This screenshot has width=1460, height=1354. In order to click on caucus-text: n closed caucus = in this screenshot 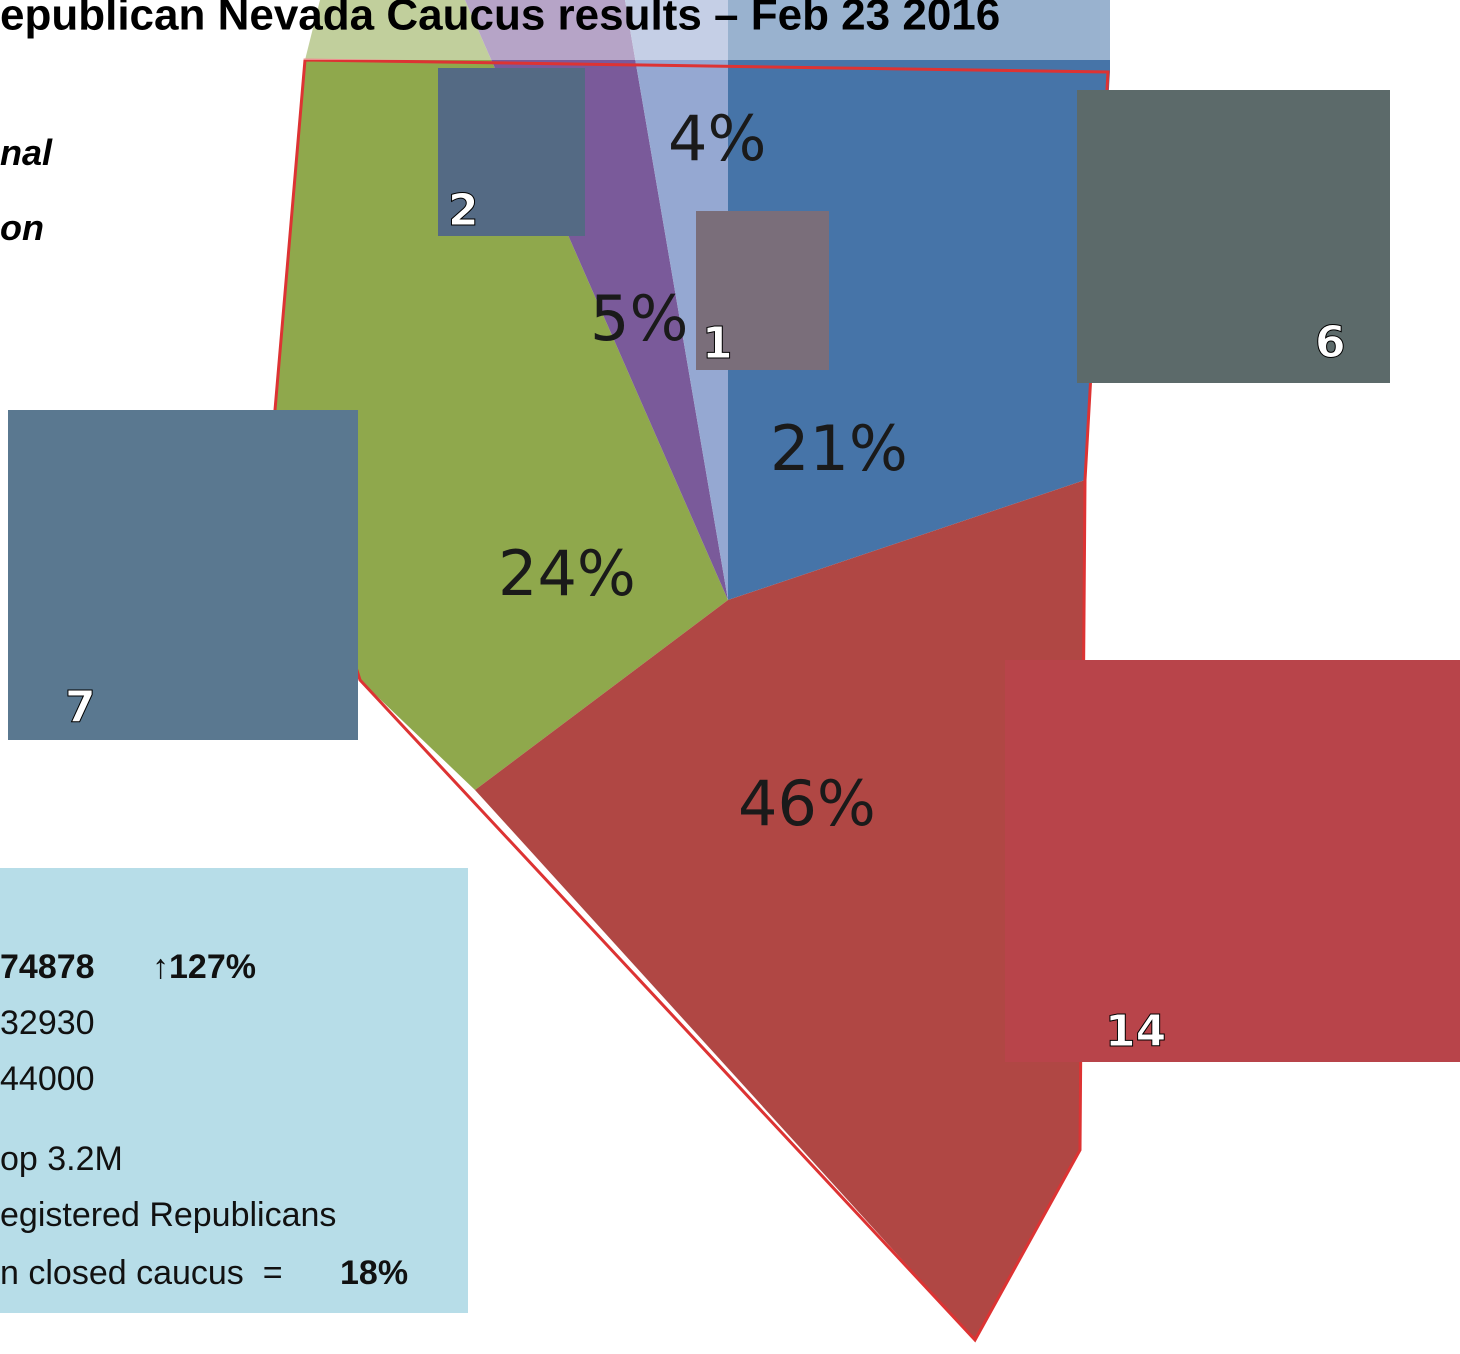, I will do `click(141, 1273)`.